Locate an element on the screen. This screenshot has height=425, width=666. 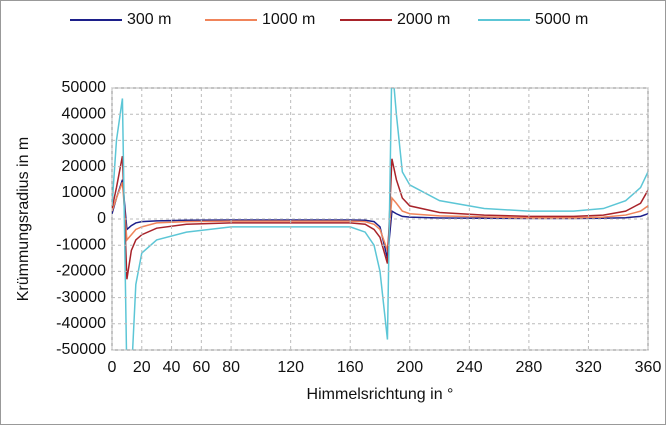
y-tick-label: 20000 is located at coordinates (84, 166).